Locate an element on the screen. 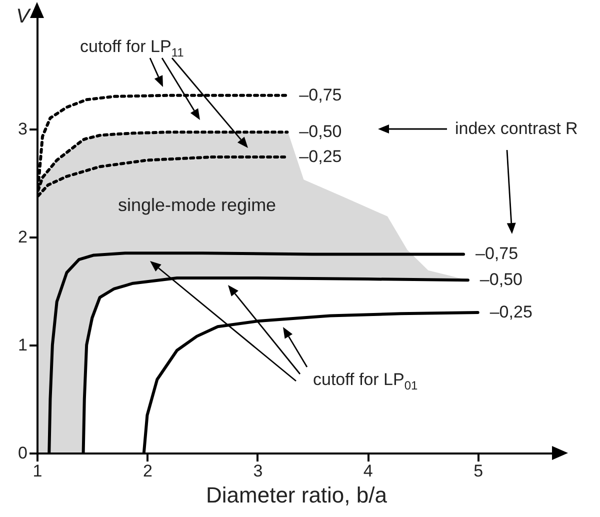  x-tick-label: 5 is located at coordinates (479, 471).